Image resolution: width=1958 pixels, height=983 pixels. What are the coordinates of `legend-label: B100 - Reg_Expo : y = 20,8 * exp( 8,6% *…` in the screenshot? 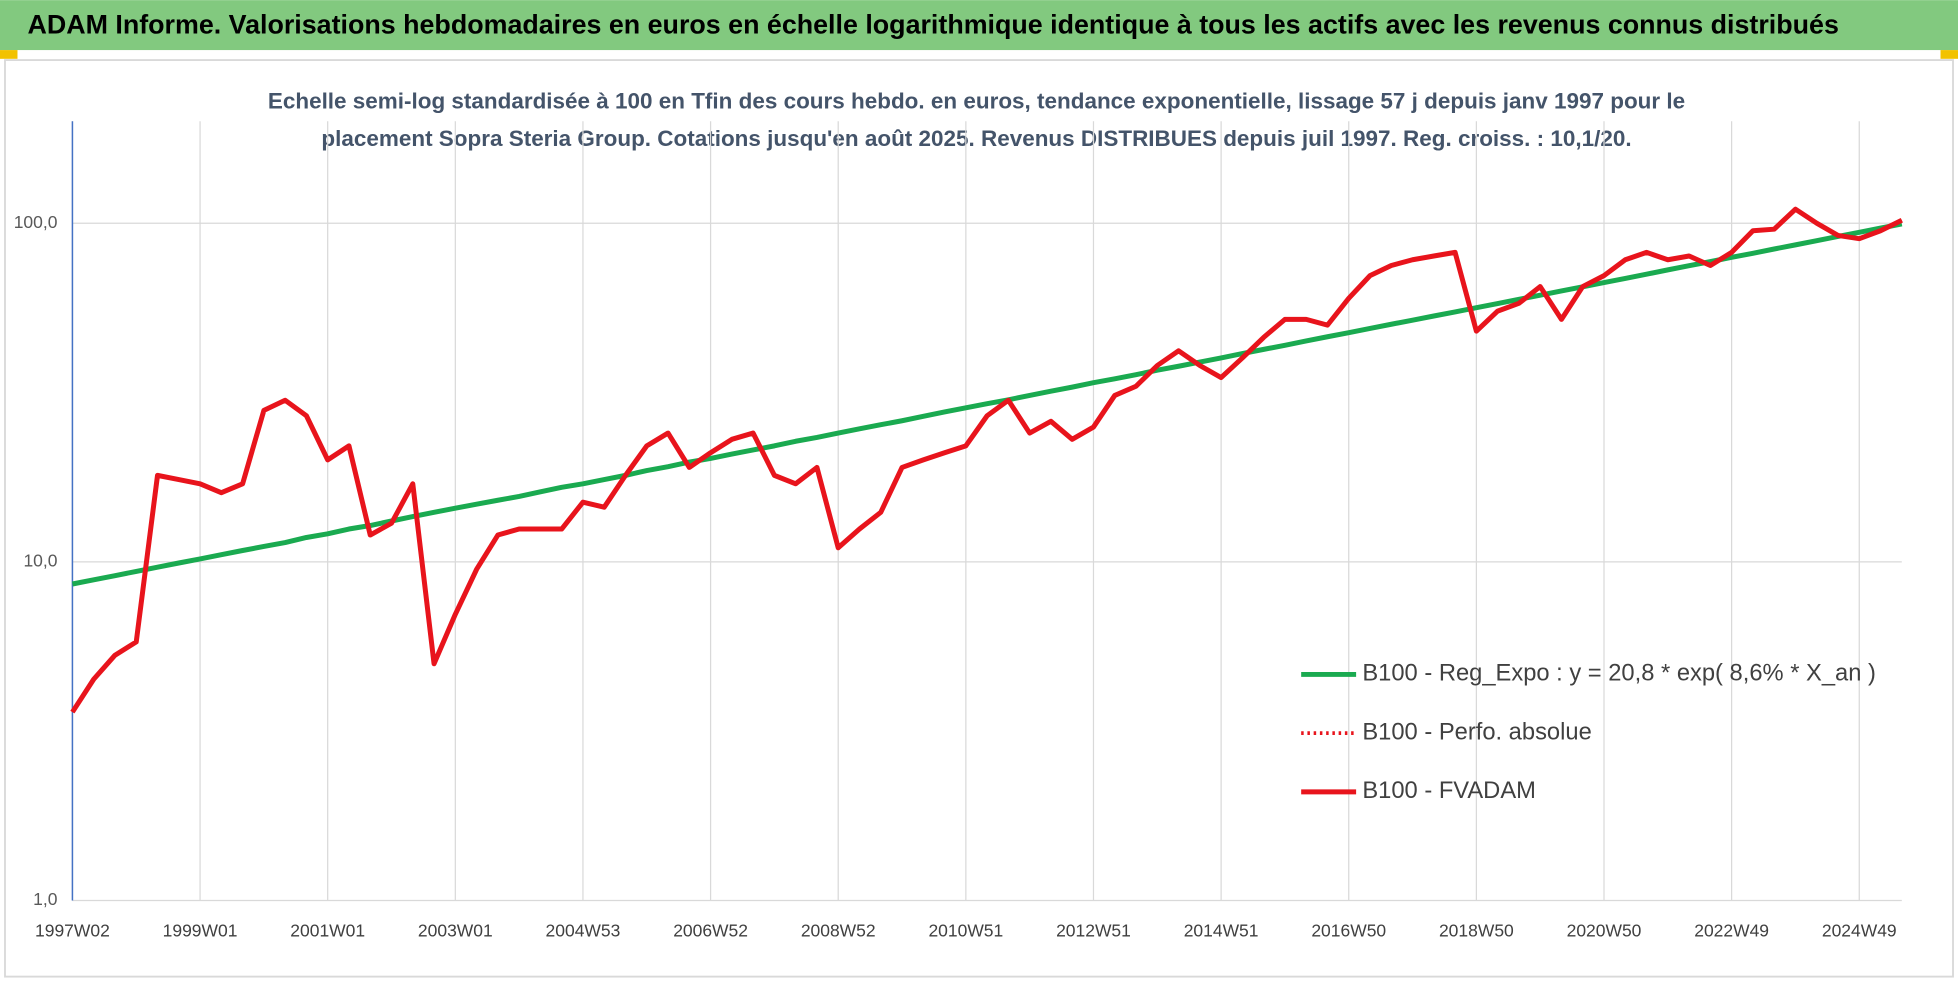 It's located at (1619, 674).